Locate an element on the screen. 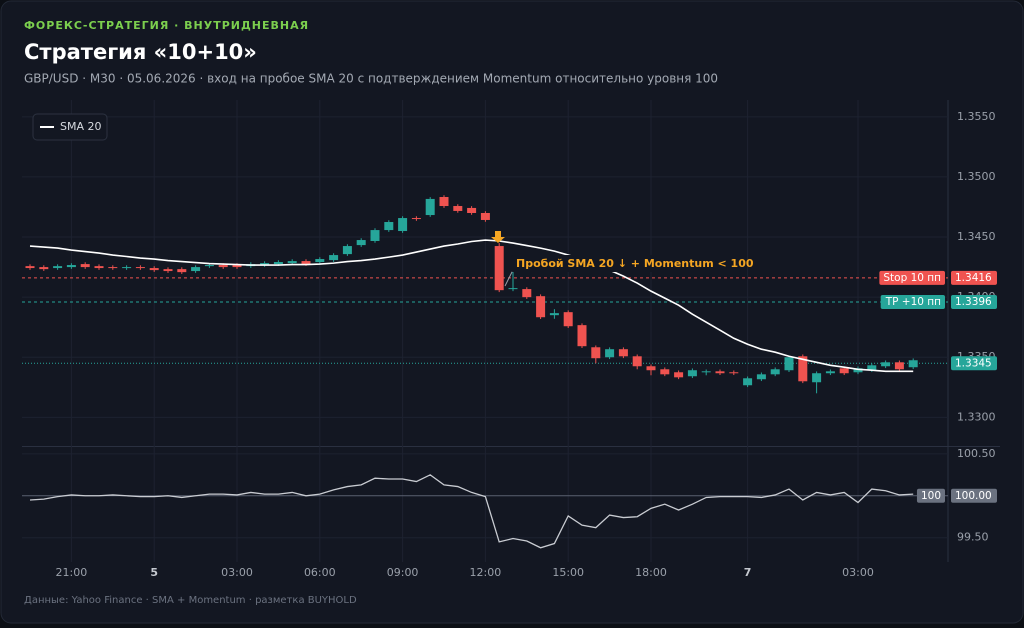  tag-label: Stop 10 пп is located at coordinates (912, 278).